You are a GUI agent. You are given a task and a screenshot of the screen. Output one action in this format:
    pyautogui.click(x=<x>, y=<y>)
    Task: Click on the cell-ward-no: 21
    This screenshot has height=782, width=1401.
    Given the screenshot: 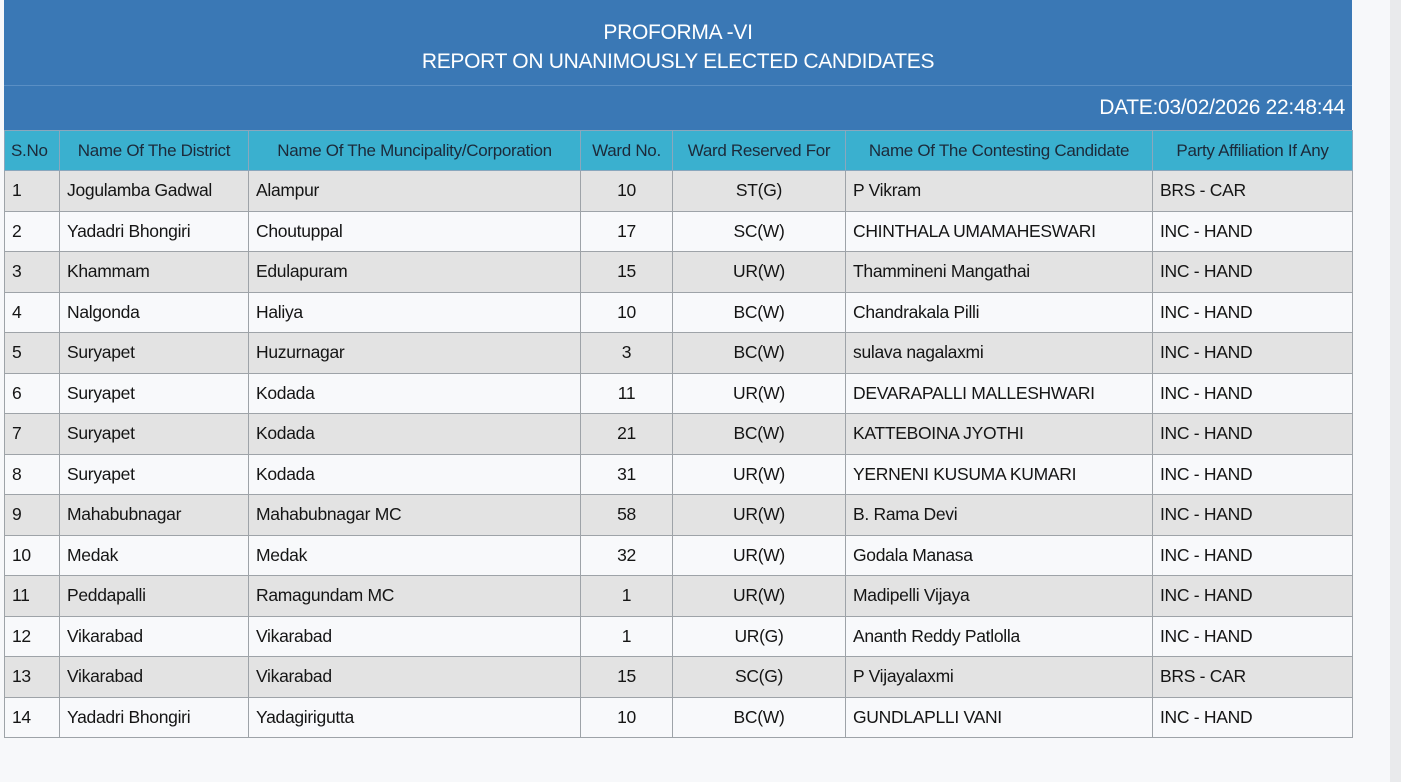 What is the action you would take?
    pyautogui.click(x=626, y=434)
    